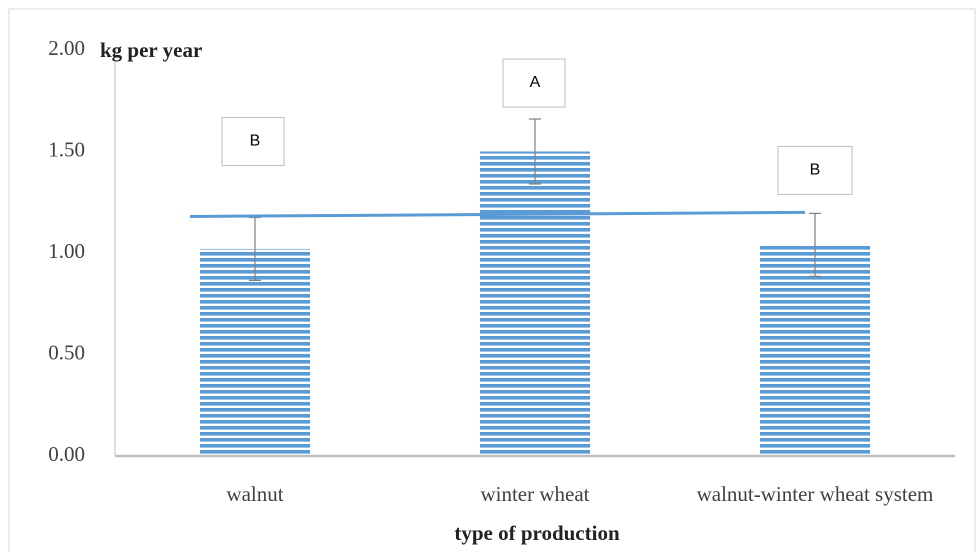 The image size is (977, 552). Describe the element at coordinates (497, 214) in the screenshot. I see `trend-line` at that location.